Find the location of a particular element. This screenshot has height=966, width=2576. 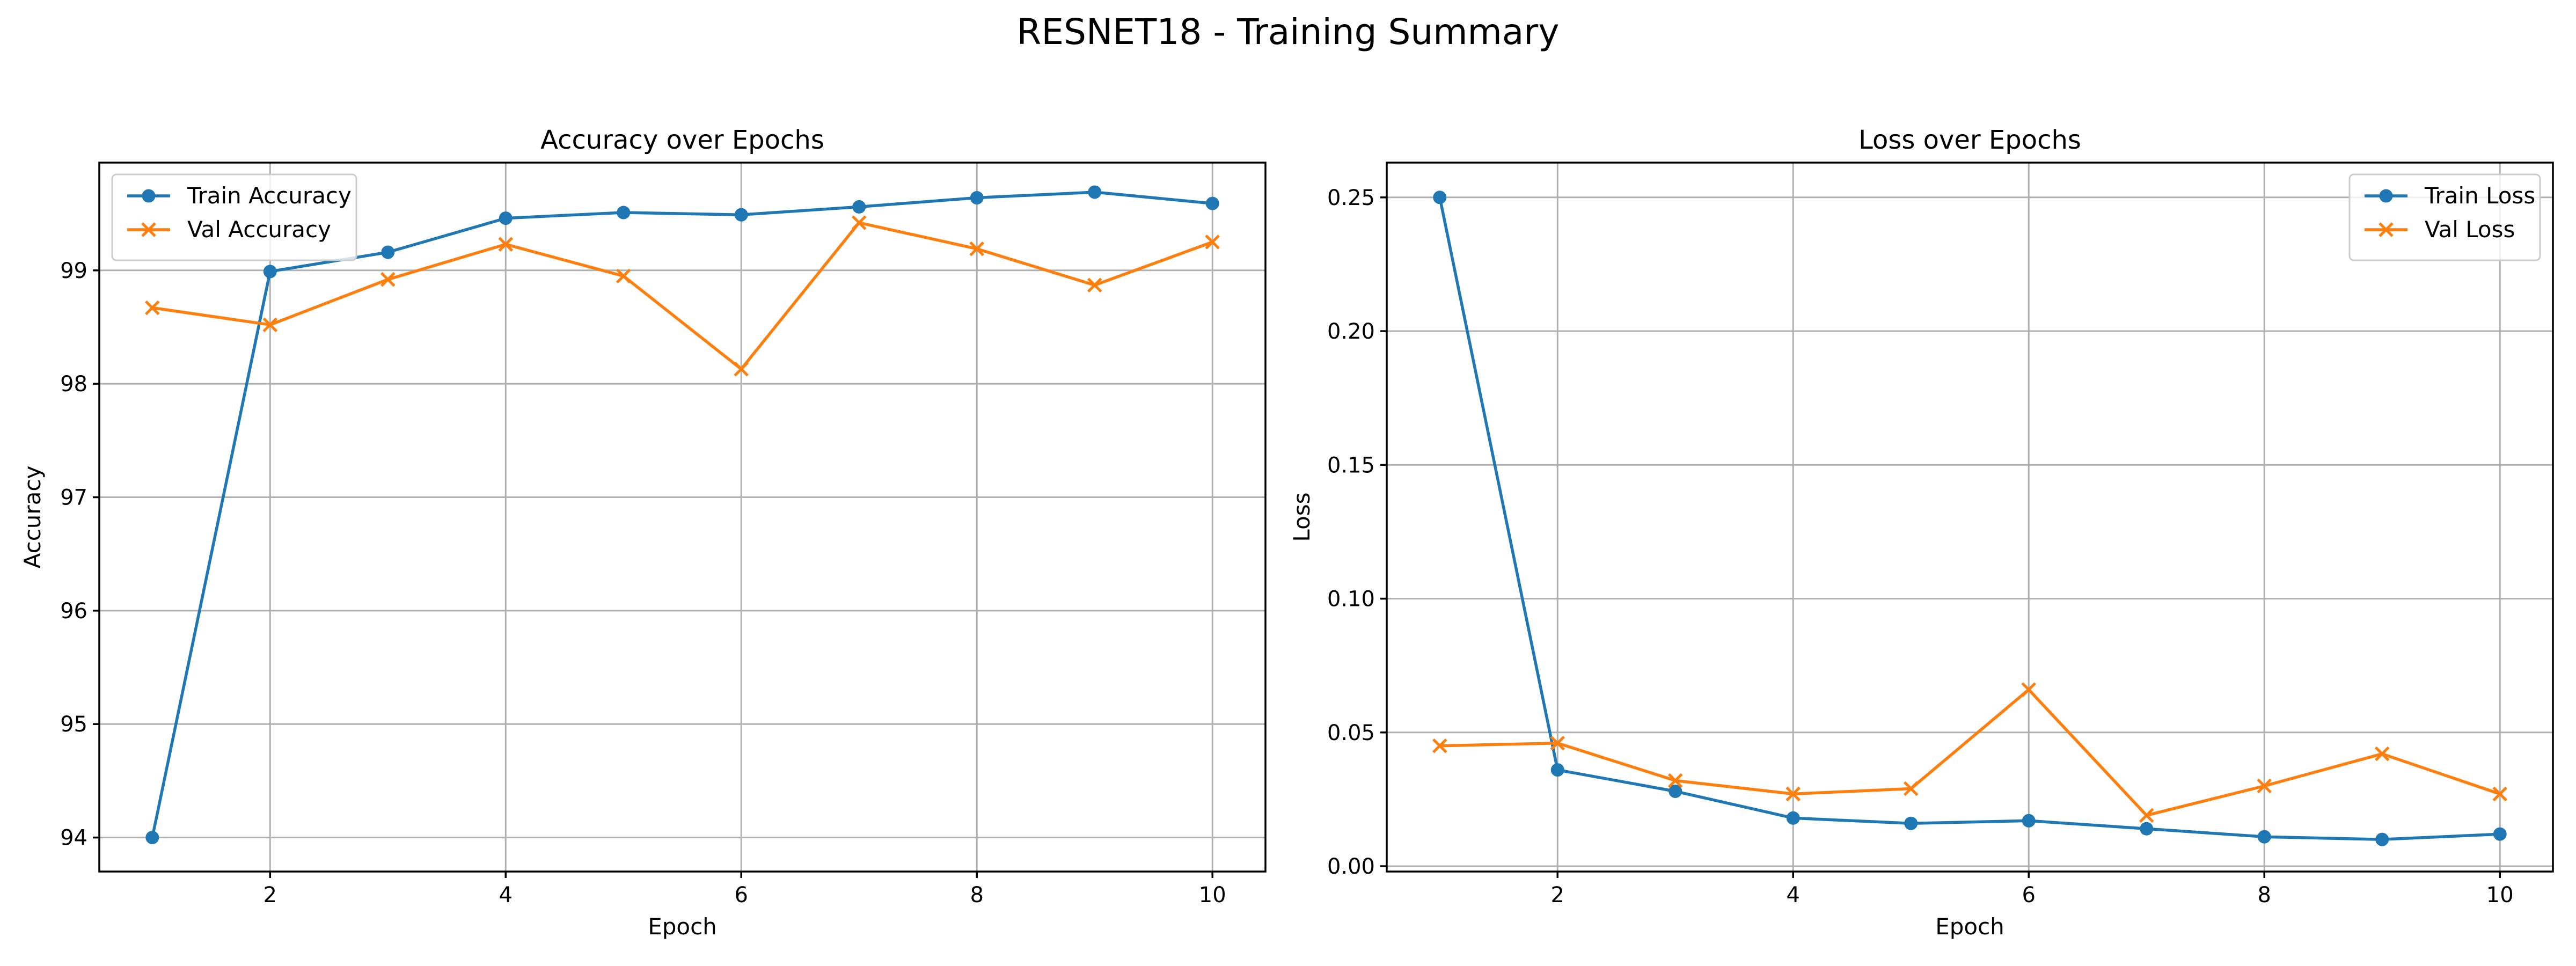

legend-entry-label: Train Accuracy is located at coordinates (269, 195).